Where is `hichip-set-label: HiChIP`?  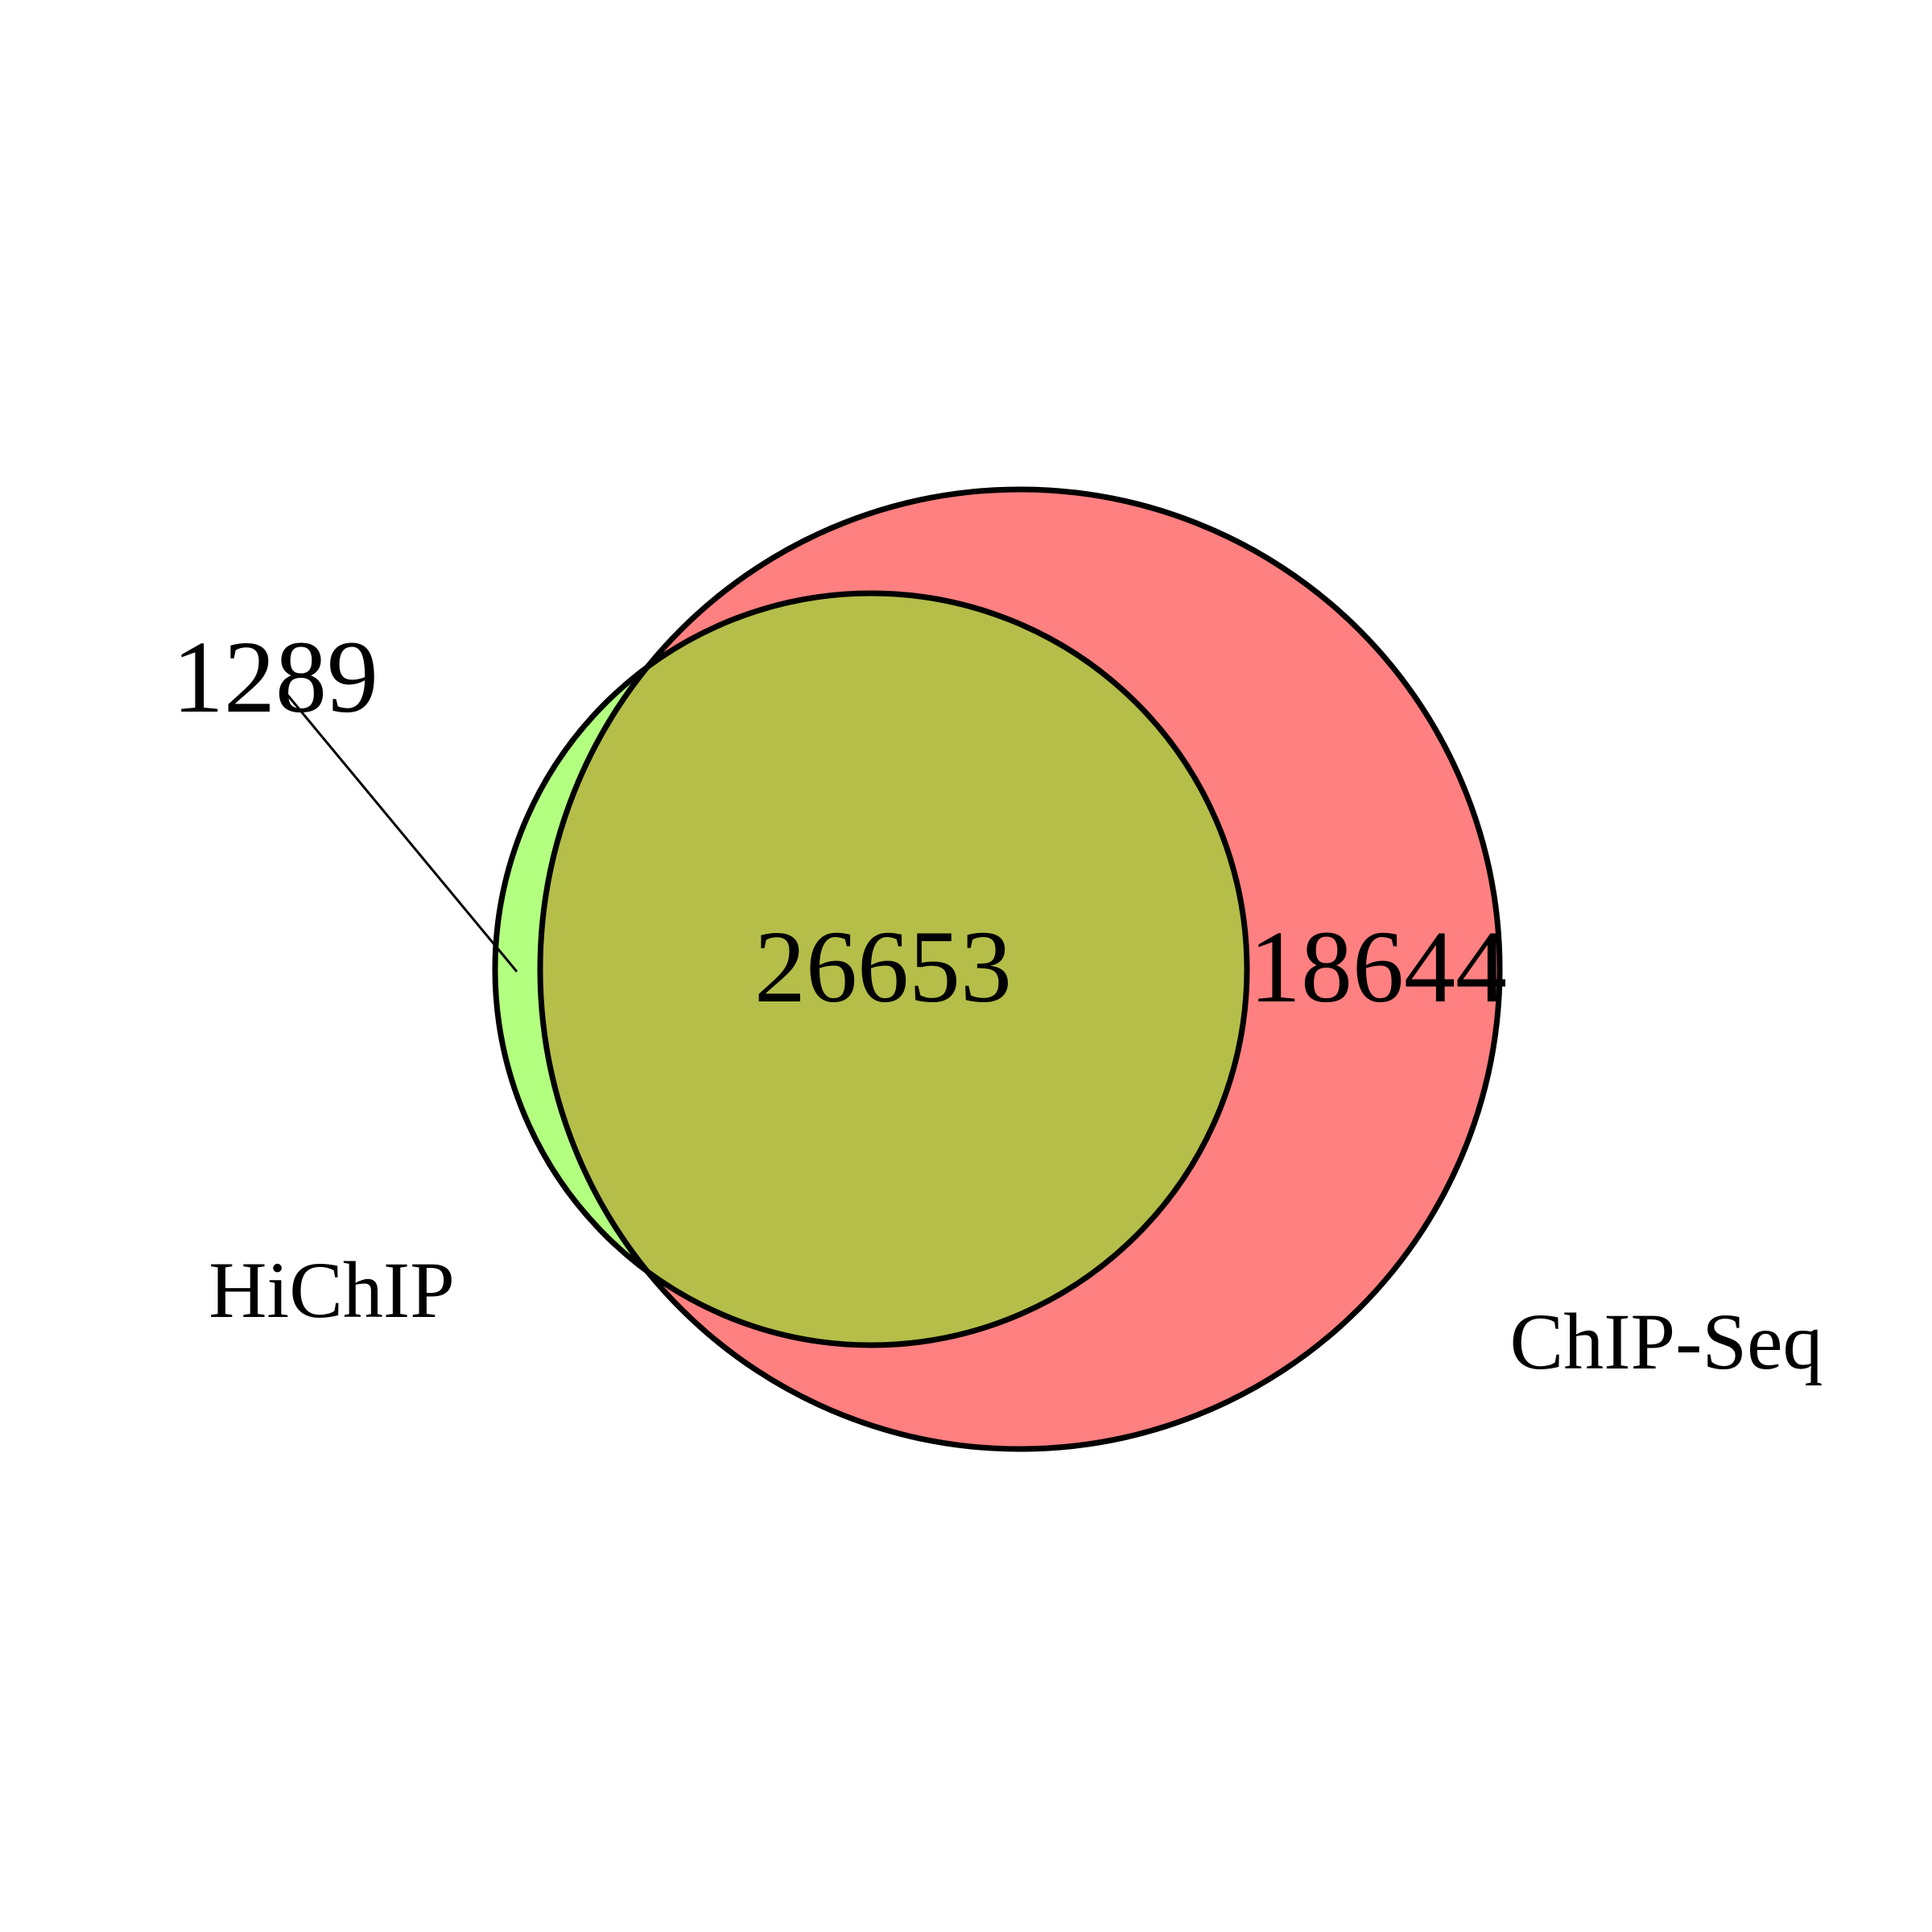 hichip-set-label: HiChIP is located at coordinates (331, 1290).